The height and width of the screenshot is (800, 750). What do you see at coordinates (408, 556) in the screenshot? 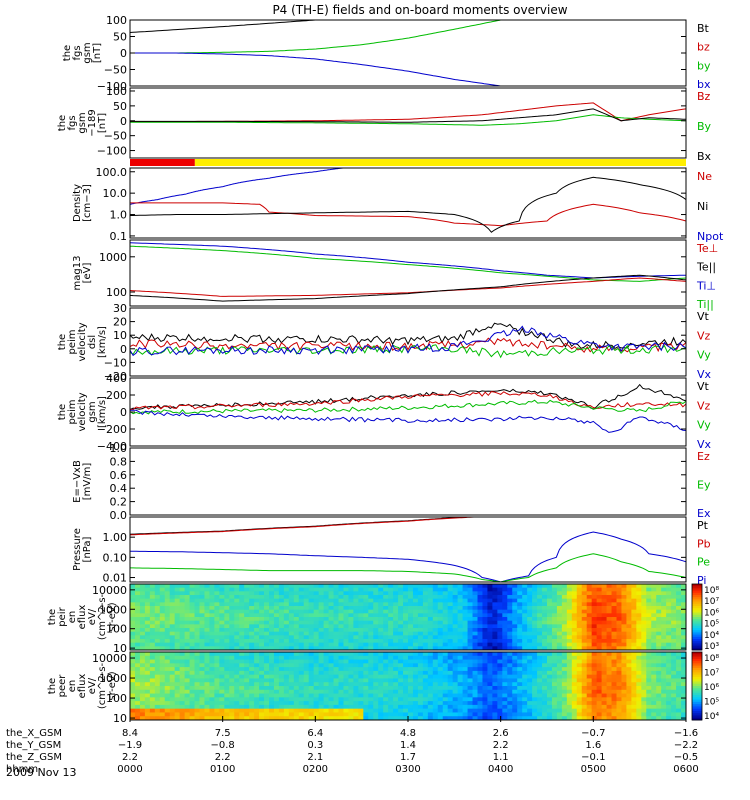
I see `series-line-Pi` at bounding box center [408, 556].